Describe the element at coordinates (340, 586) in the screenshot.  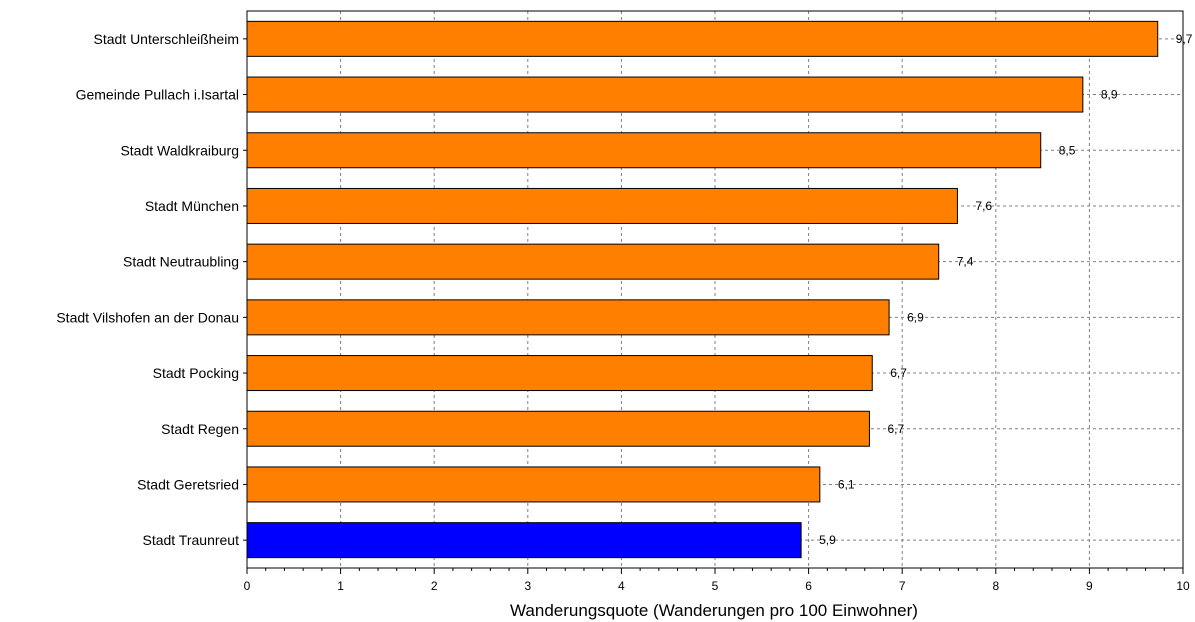
I see `x-tick-label: 1` at that location.